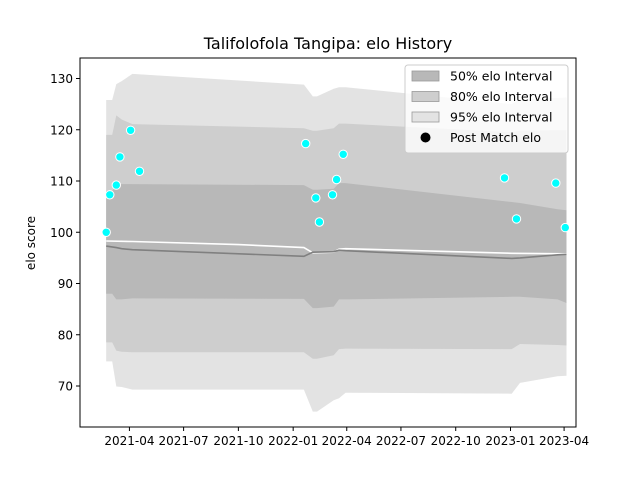 The height and width of the screenshot is (480, 640). What do you see at coordinates (61, 79) in the screenshot?
I see `y-tick-label: 130` at bounding box center [61, 79].